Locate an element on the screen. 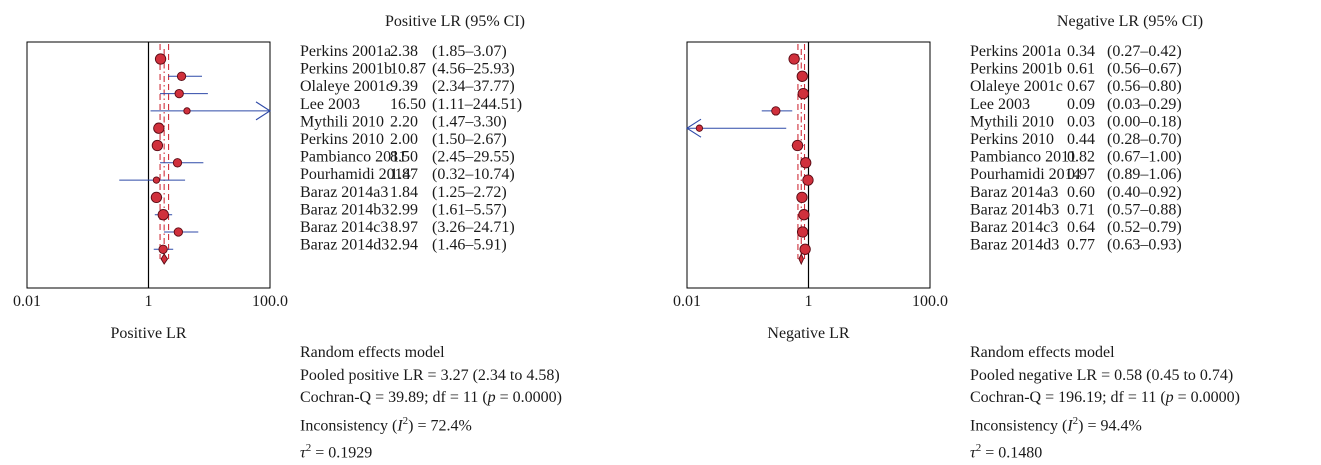  study-ci: (0.28–0.70) is located at coordinates (1144, 139).